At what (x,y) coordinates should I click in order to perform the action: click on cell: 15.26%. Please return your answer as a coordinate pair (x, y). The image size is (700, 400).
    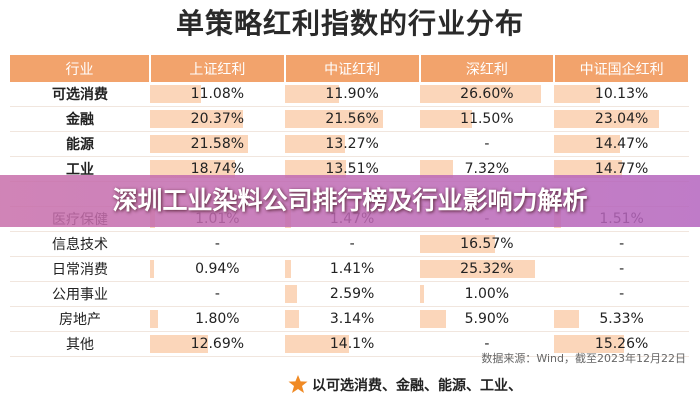
    Looking at the image, I should click on (621, 344).